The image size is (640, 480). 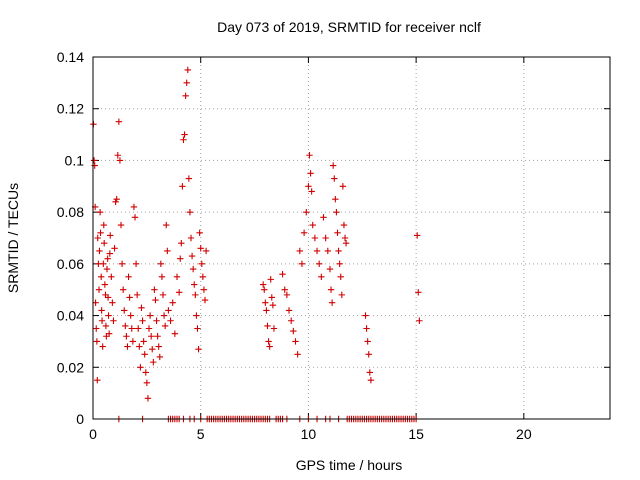 What do you see at coordinates (349, 465) in the screenshot?
I see `x-axis-label: GPS time / hours` at bounding box center [349, 465].